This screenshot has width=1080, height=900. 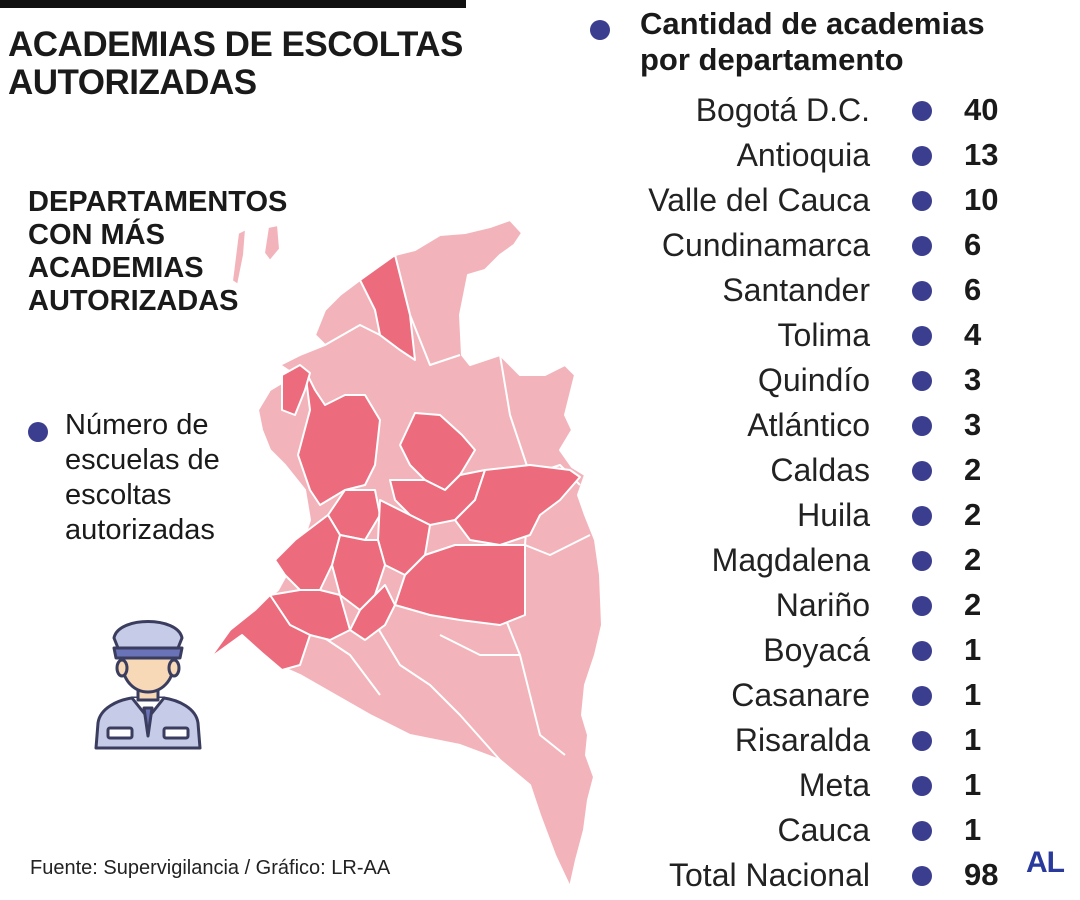 What do you see at coordinates (387, 307) in the screenshot?
I see `region-atlantico-magdalena` at bounding box center [387, 307].